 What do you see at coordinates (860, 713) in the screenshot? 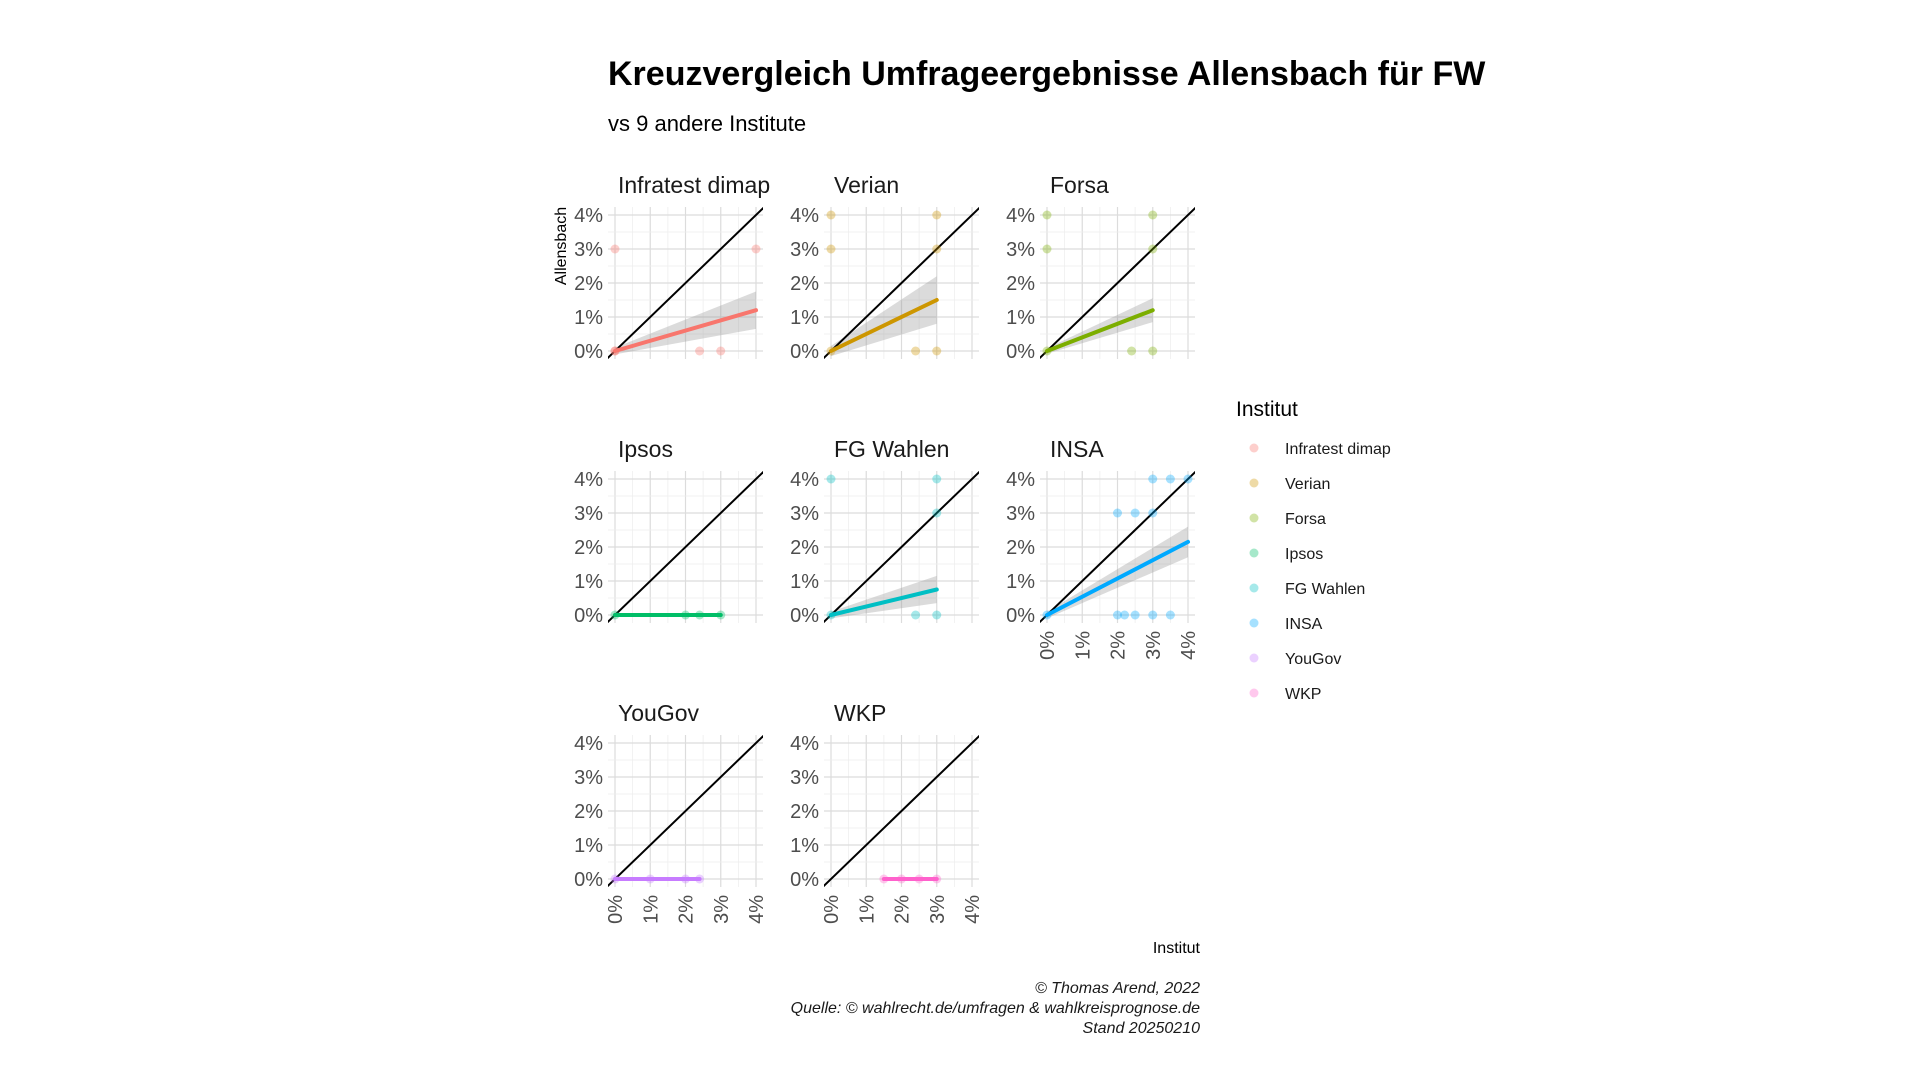
I see `facet-label: WKP` at bounding box center [860, 713].